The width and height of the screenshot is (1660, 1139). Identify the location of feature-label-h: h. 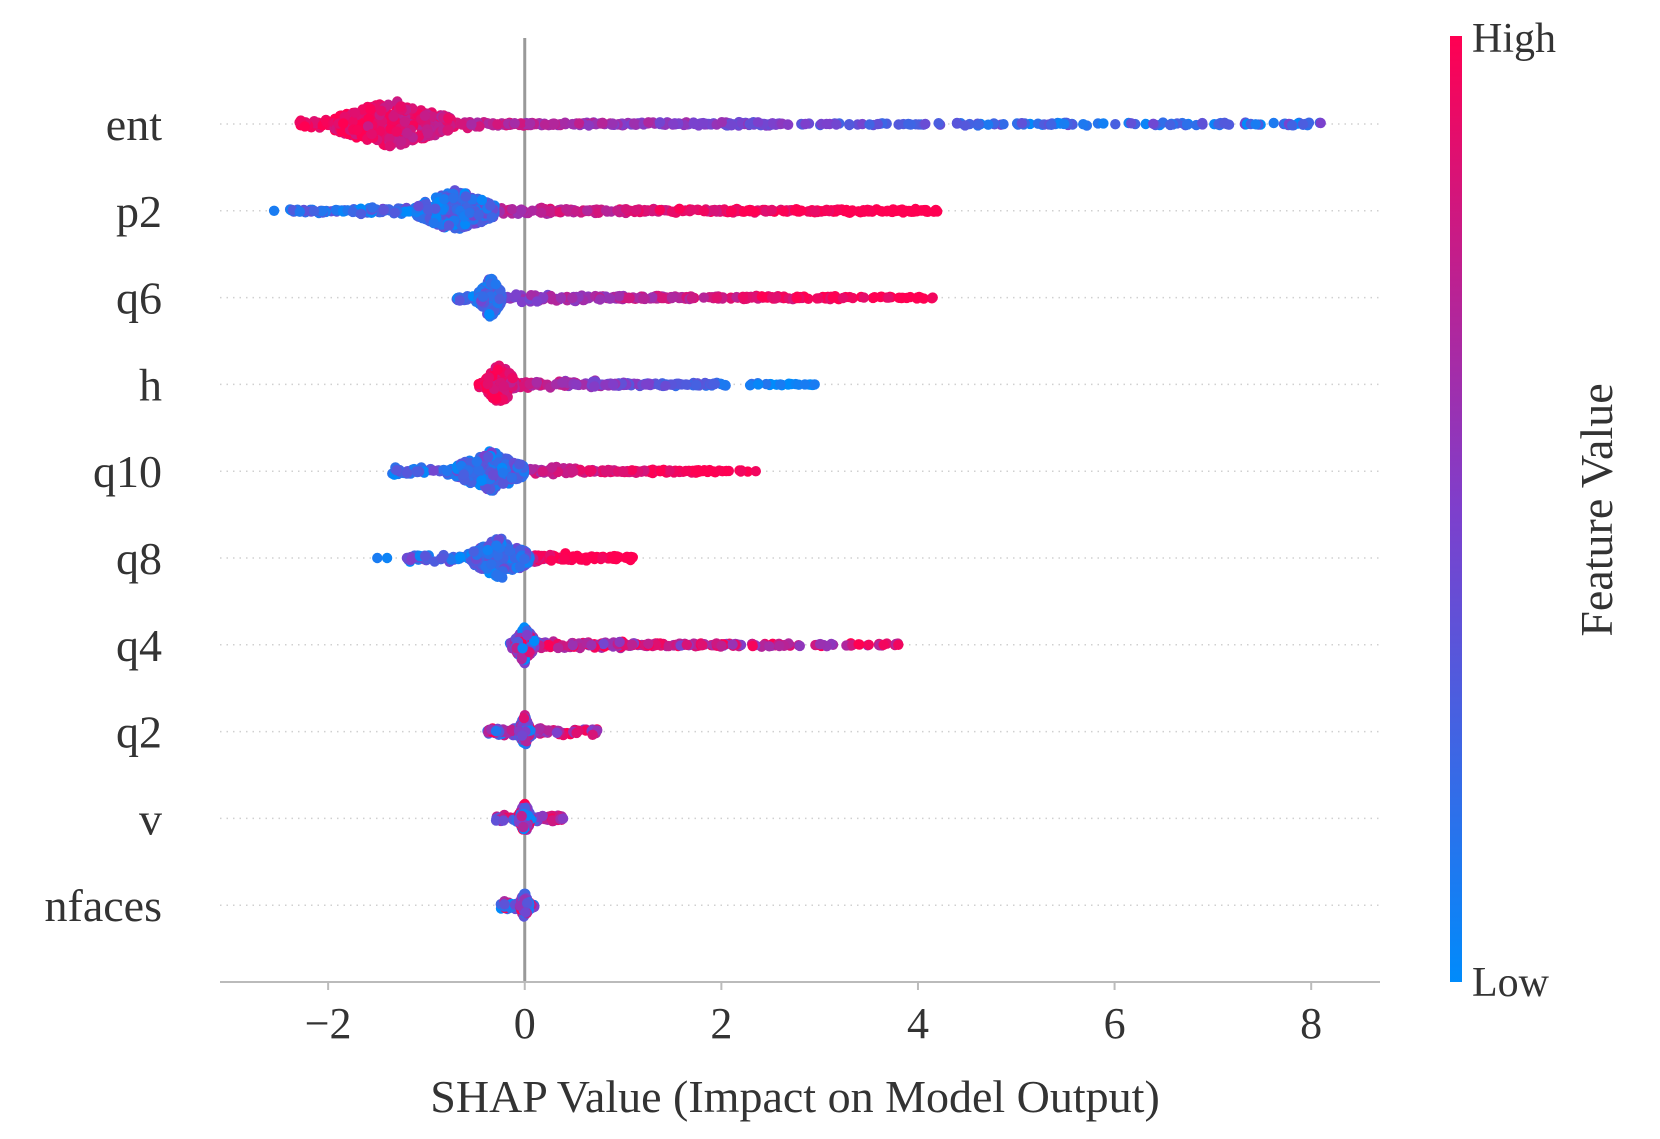
(150, 384).